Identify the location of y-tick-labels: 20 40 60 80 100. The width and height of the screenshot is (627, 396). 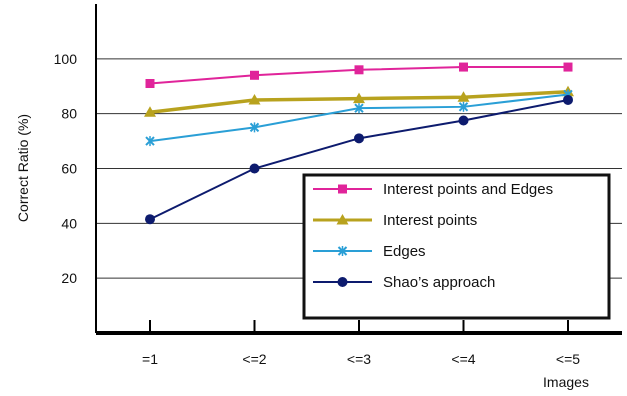
(66, 168).